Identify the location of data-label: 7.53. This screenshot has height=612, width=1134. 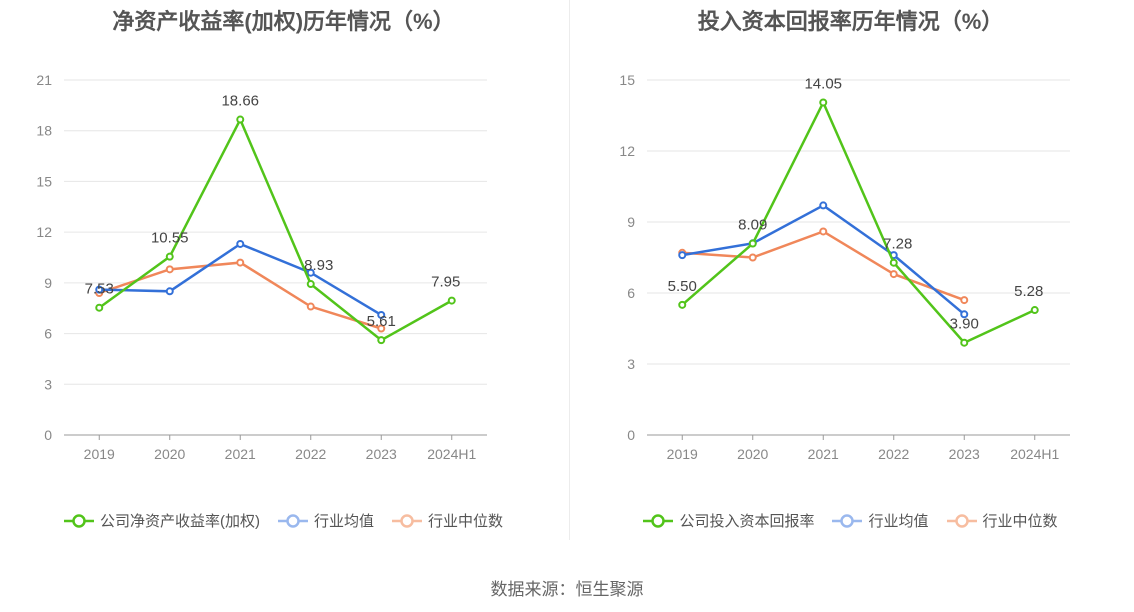
(99, 289).